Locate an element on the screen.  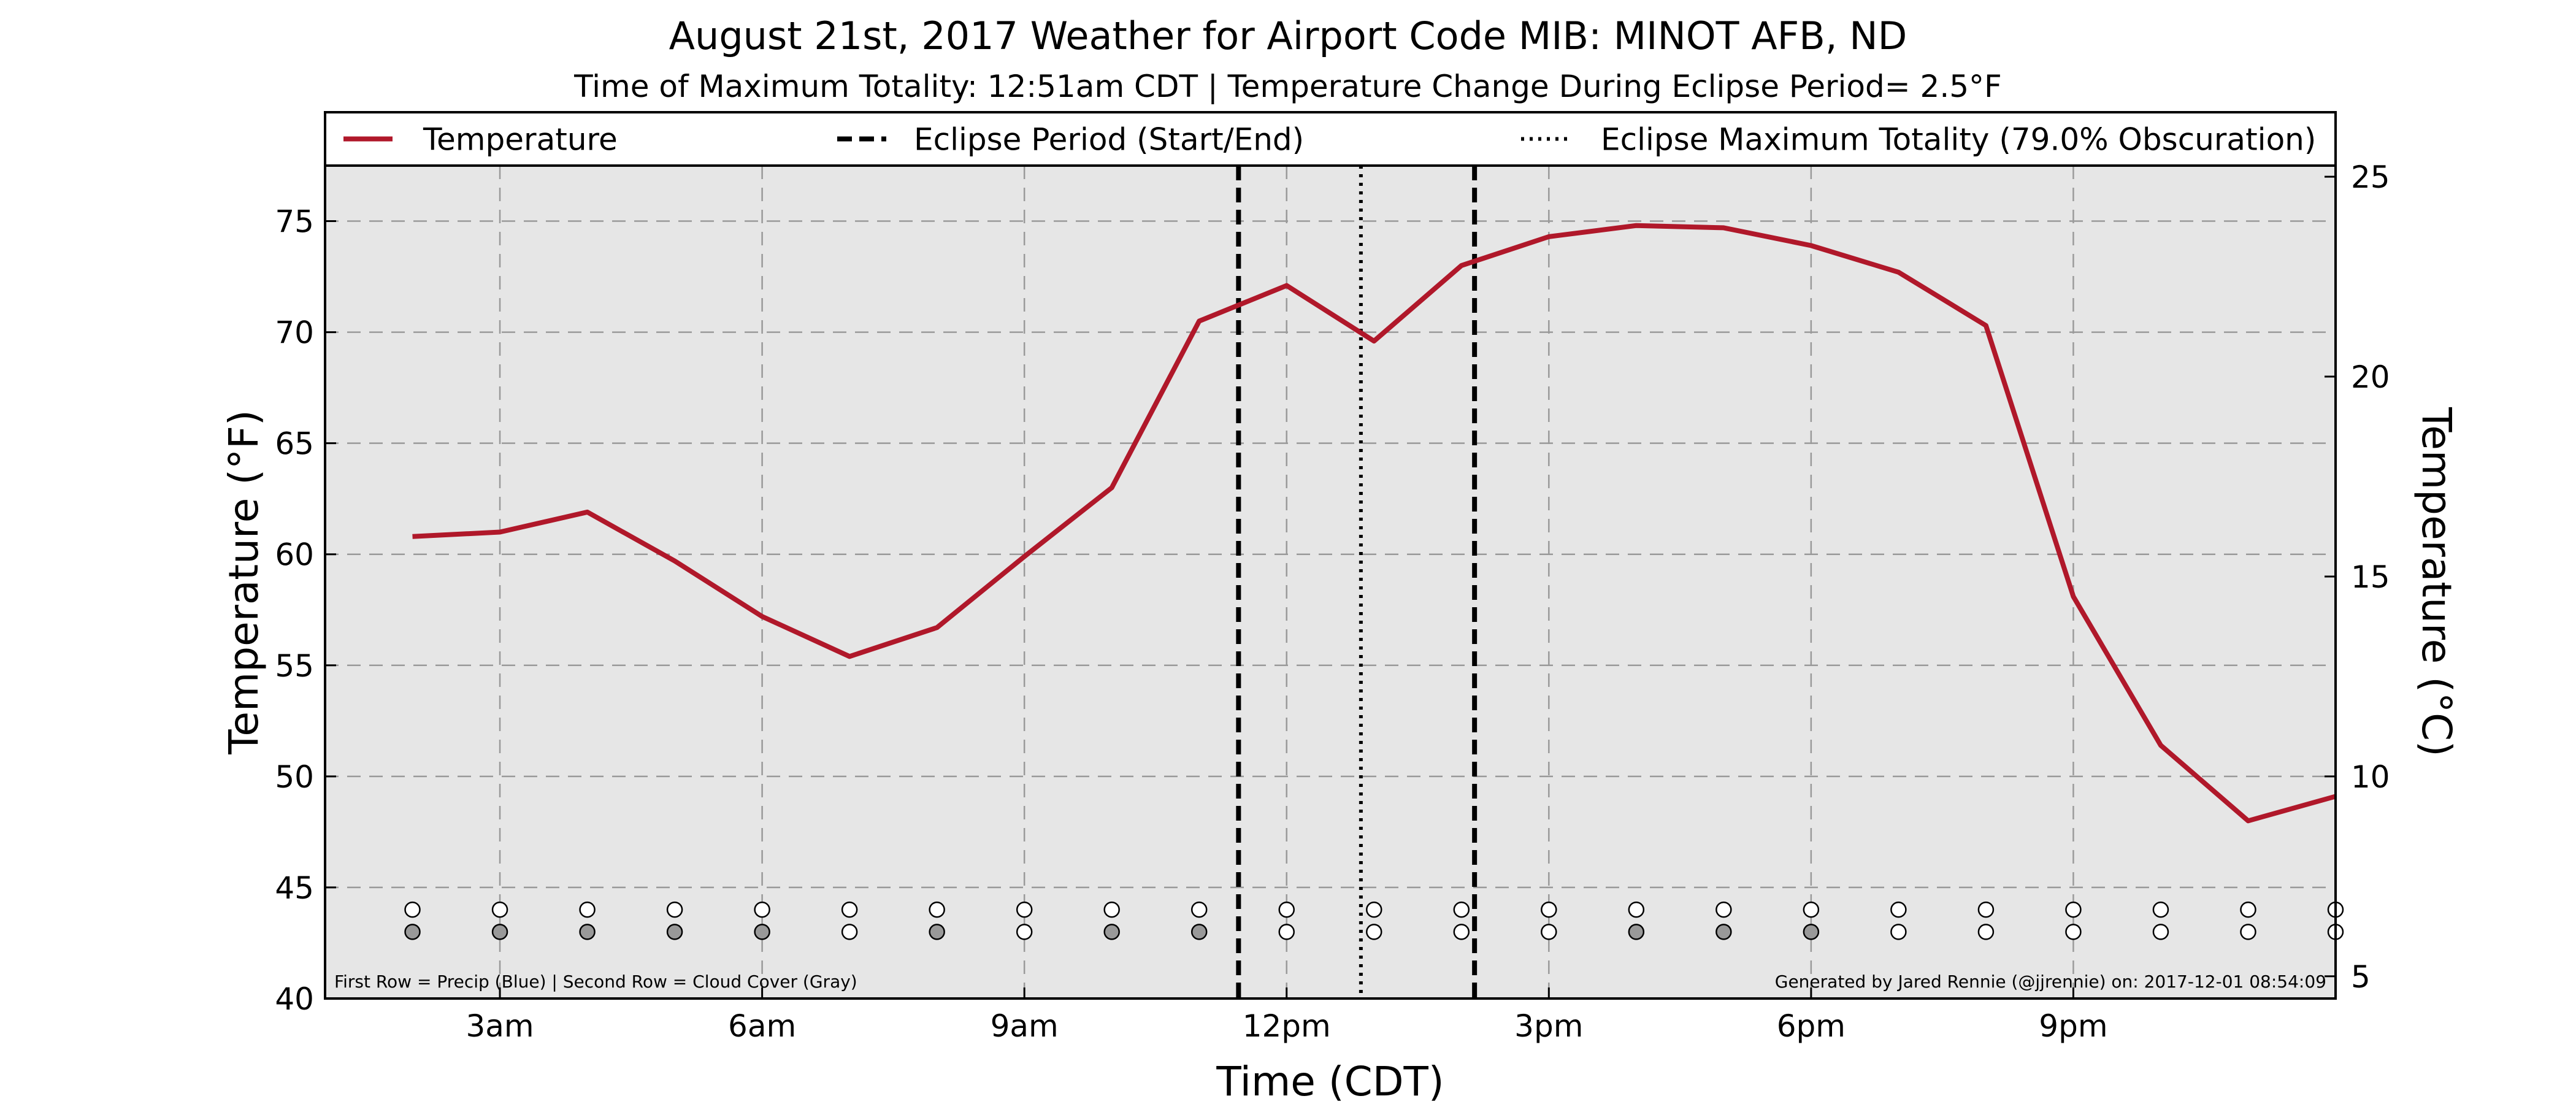
y-tick-label: 65 is located at coordinates (294, 444).